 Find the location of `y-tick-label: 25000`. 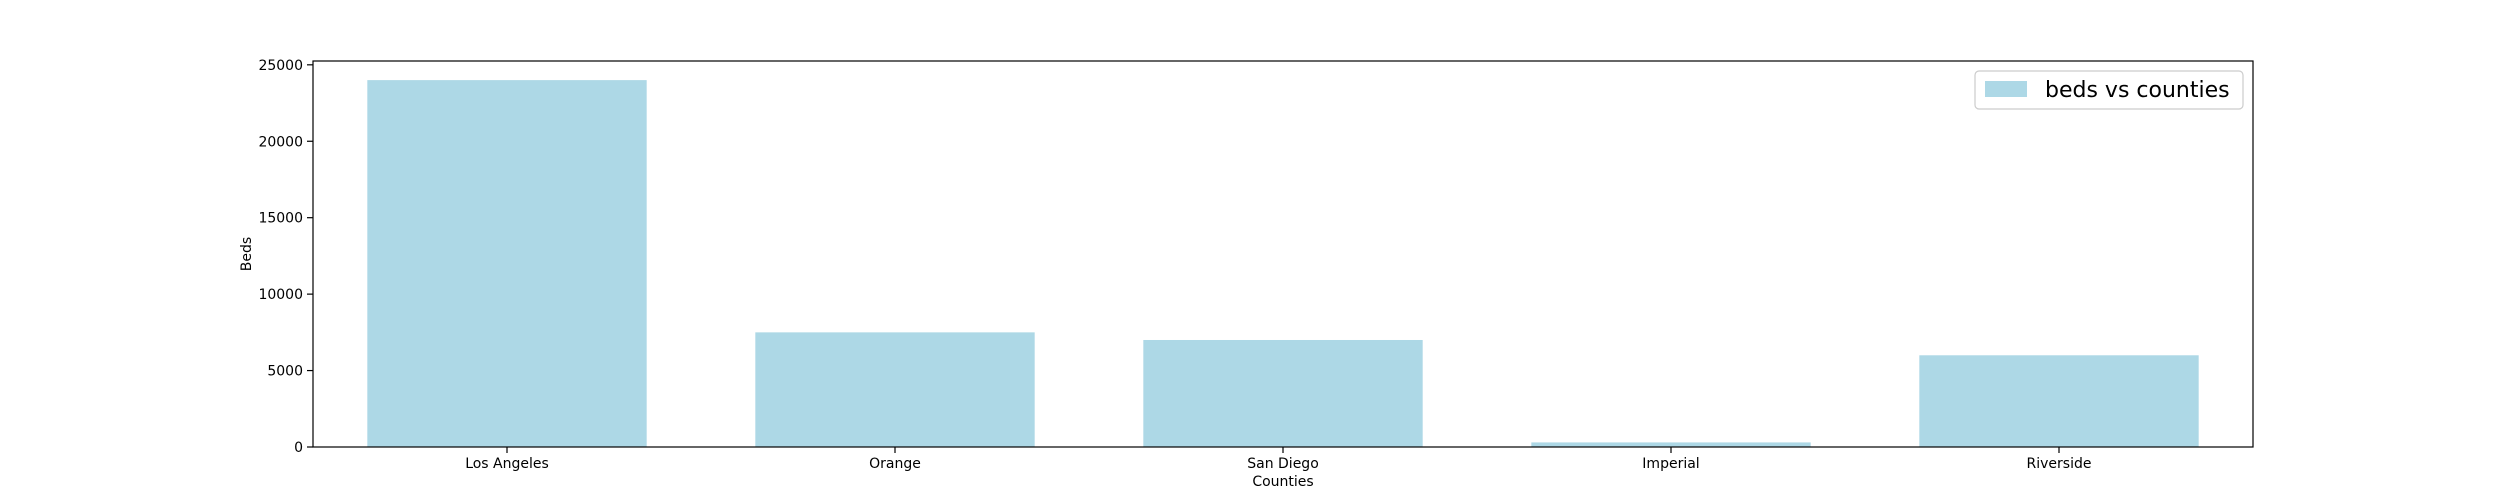

y-tick-label: 25000 is located at coordinates (280, 66).